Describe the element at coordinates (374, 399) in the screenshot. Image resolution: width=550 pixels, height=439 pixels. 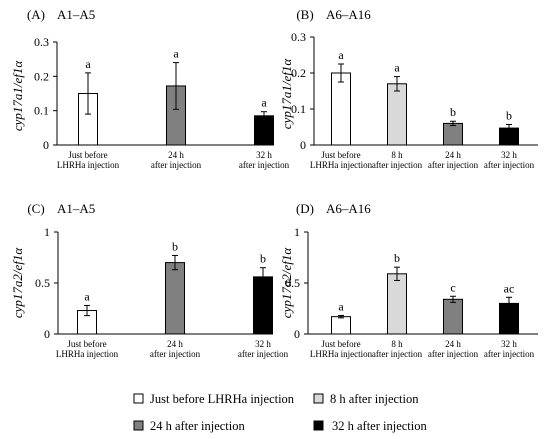
I see `legend-label: 8 h after injection` at that location.